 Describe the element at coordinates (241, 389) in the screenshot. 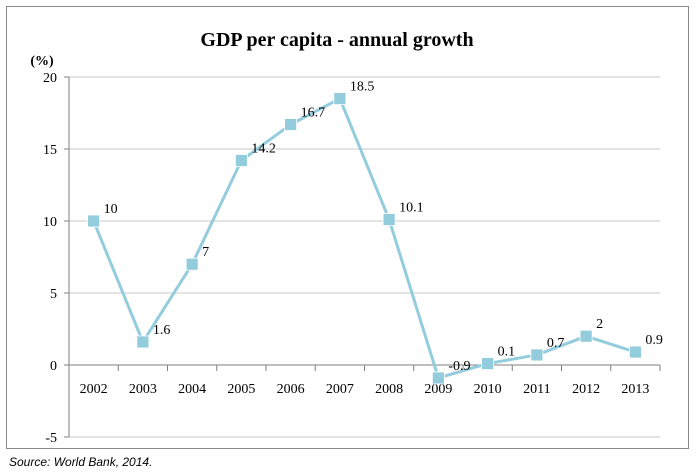

I see `x-tick-label-2005: 2005` at that location.